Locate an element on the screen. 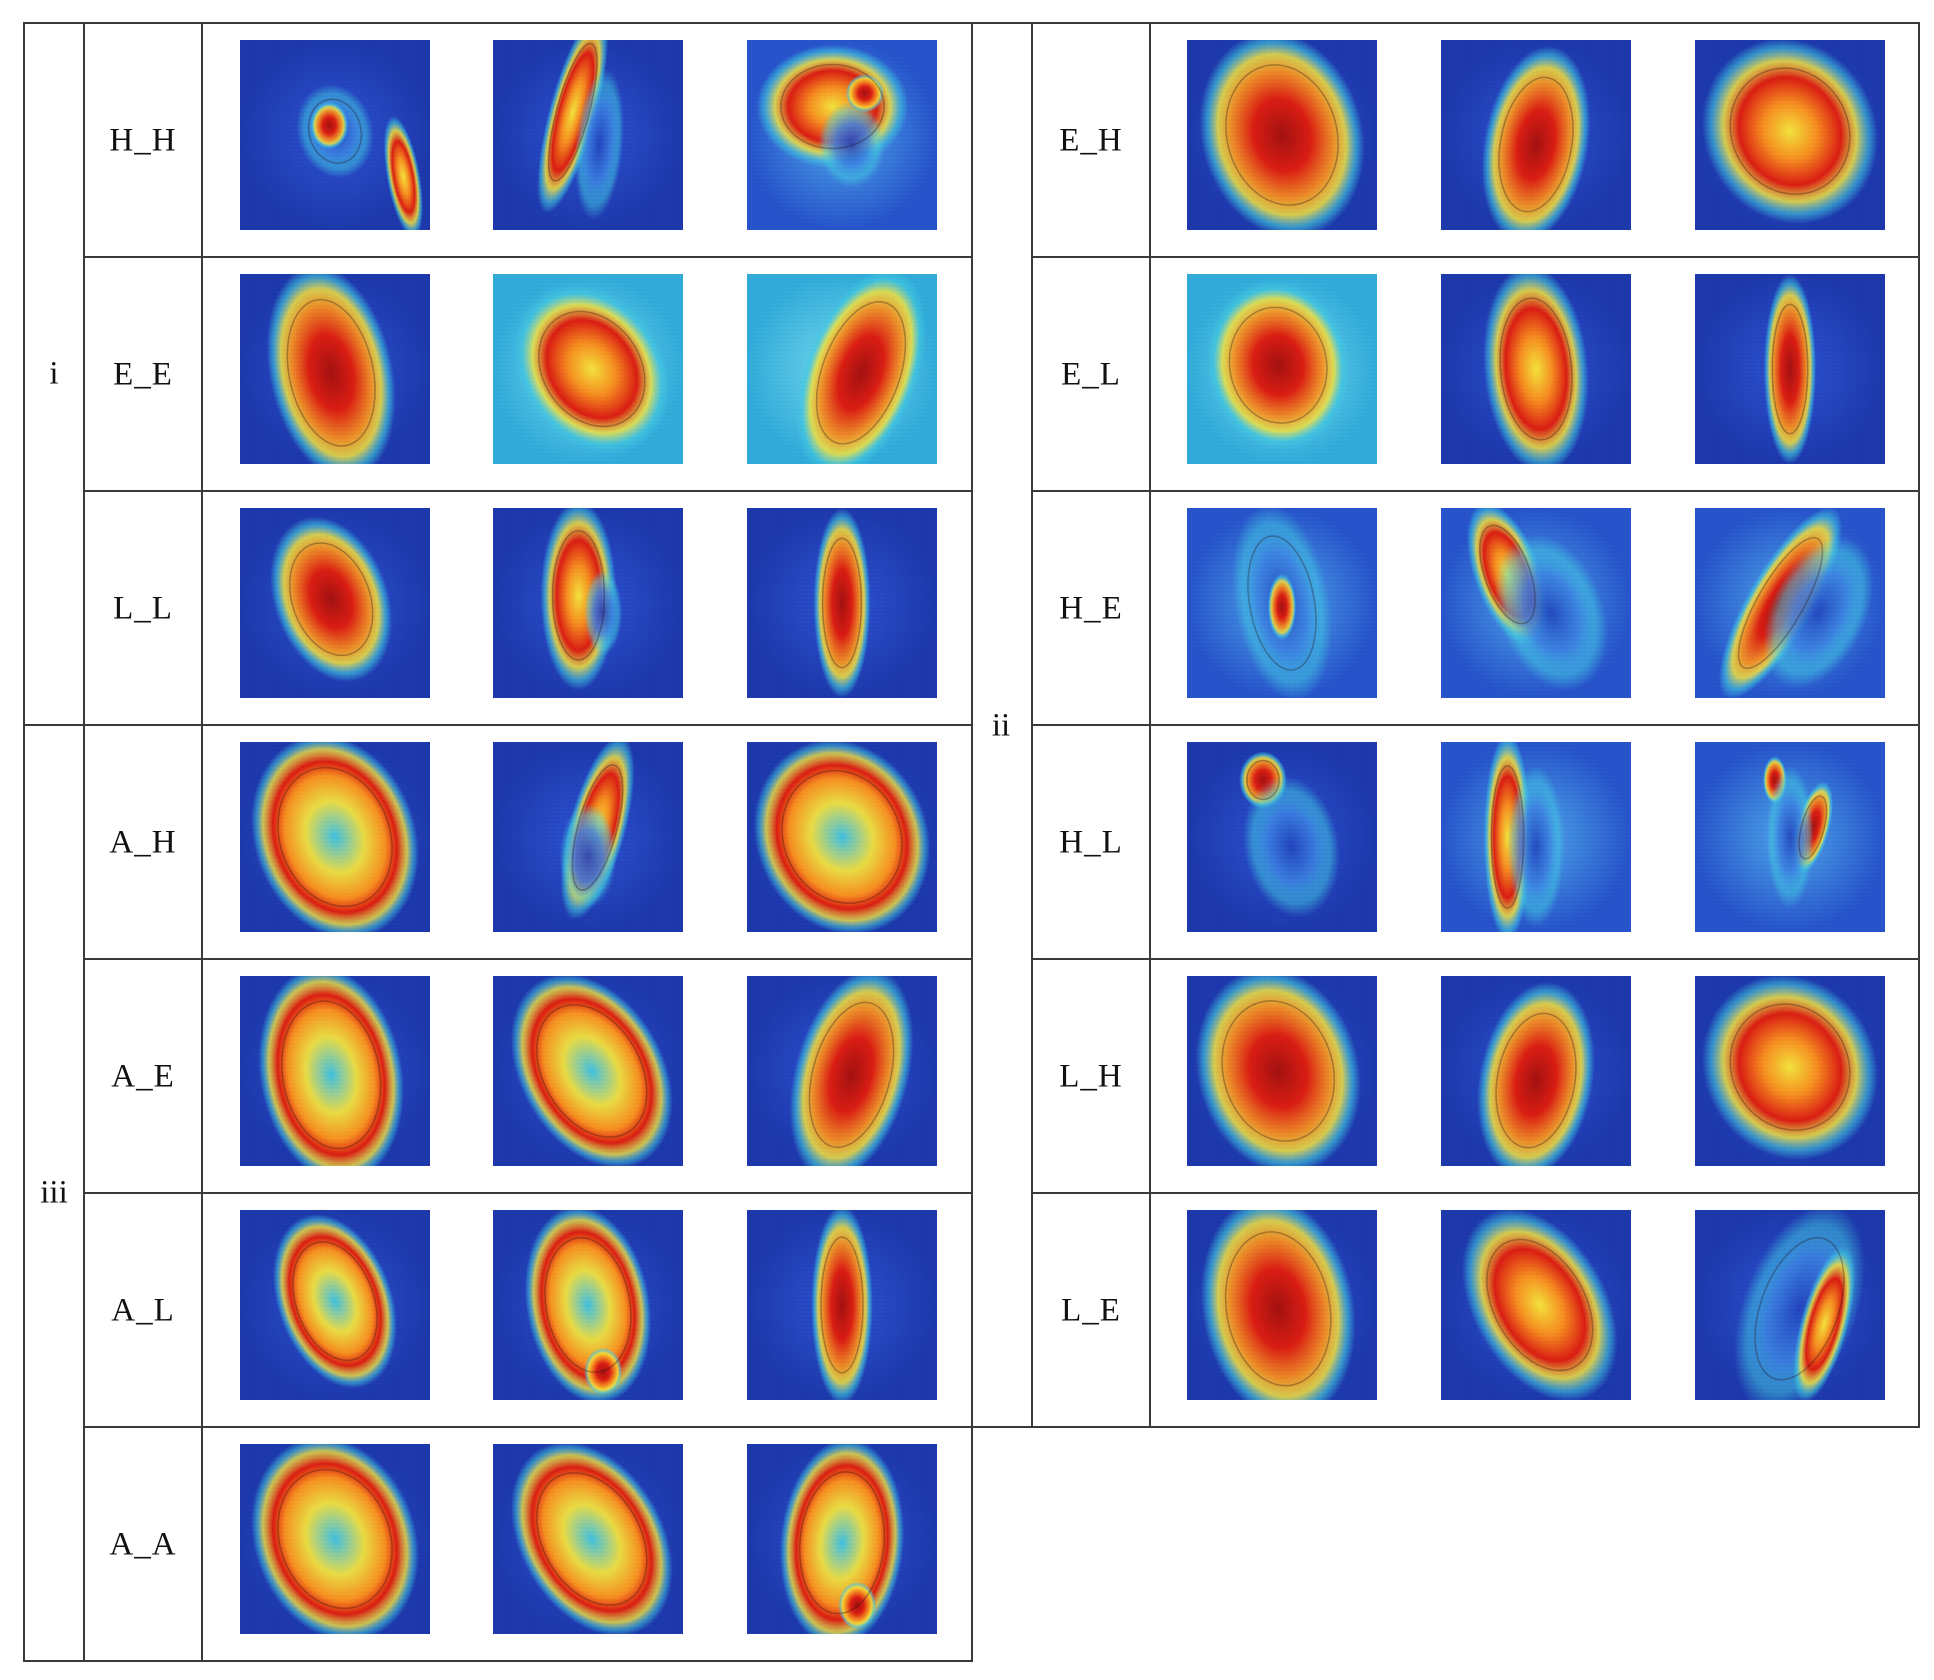  row-label: L_E is located at coordinates (1091, 1310).